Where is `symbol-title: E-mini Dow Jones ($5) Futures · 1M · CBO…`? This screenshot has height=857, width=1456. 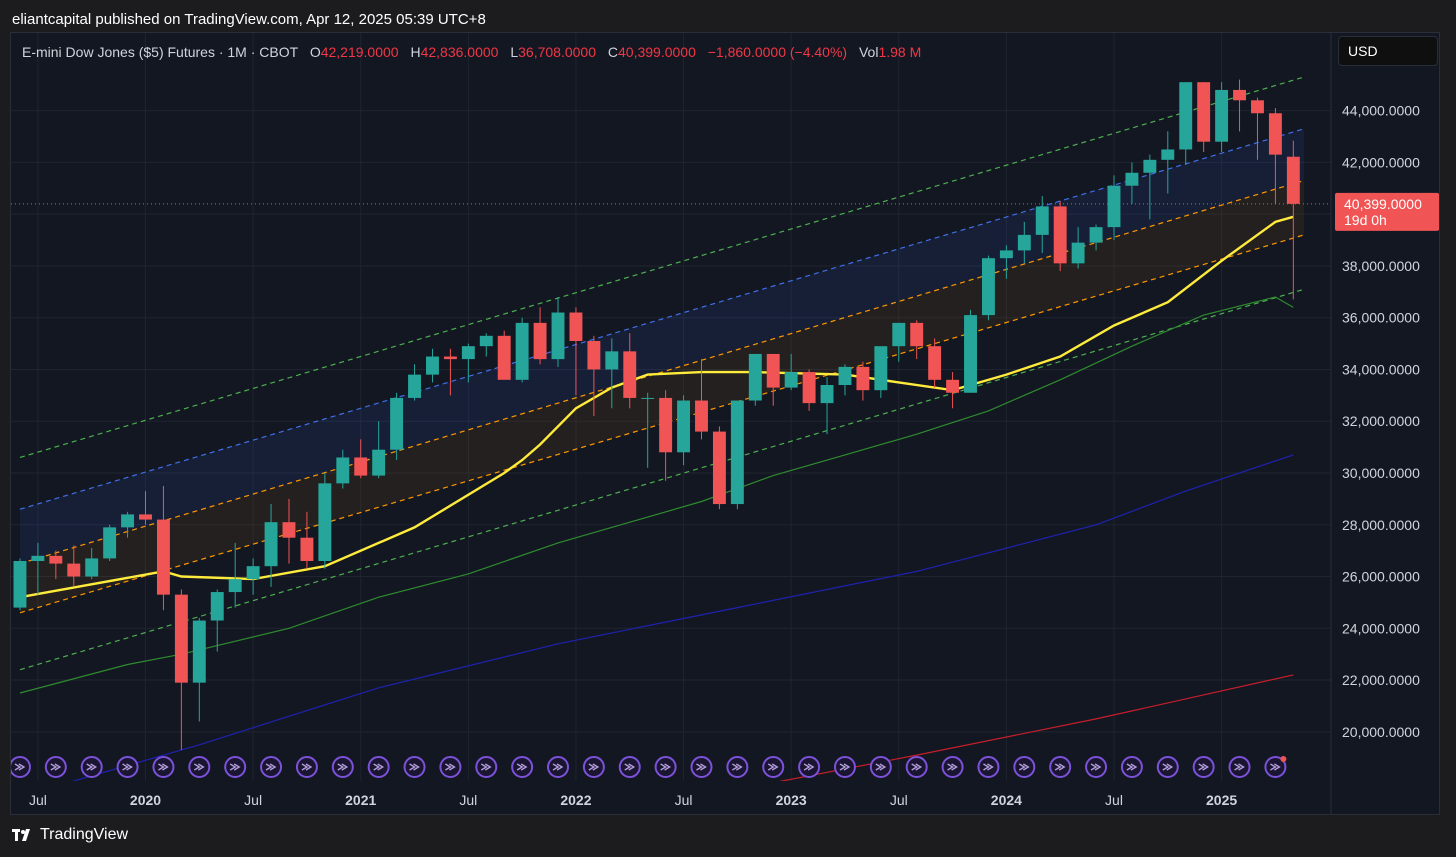 symbol-title: E-mini Dow Jones ($5) Futures · 1M · CBO… is located at coordinates (160, 52).